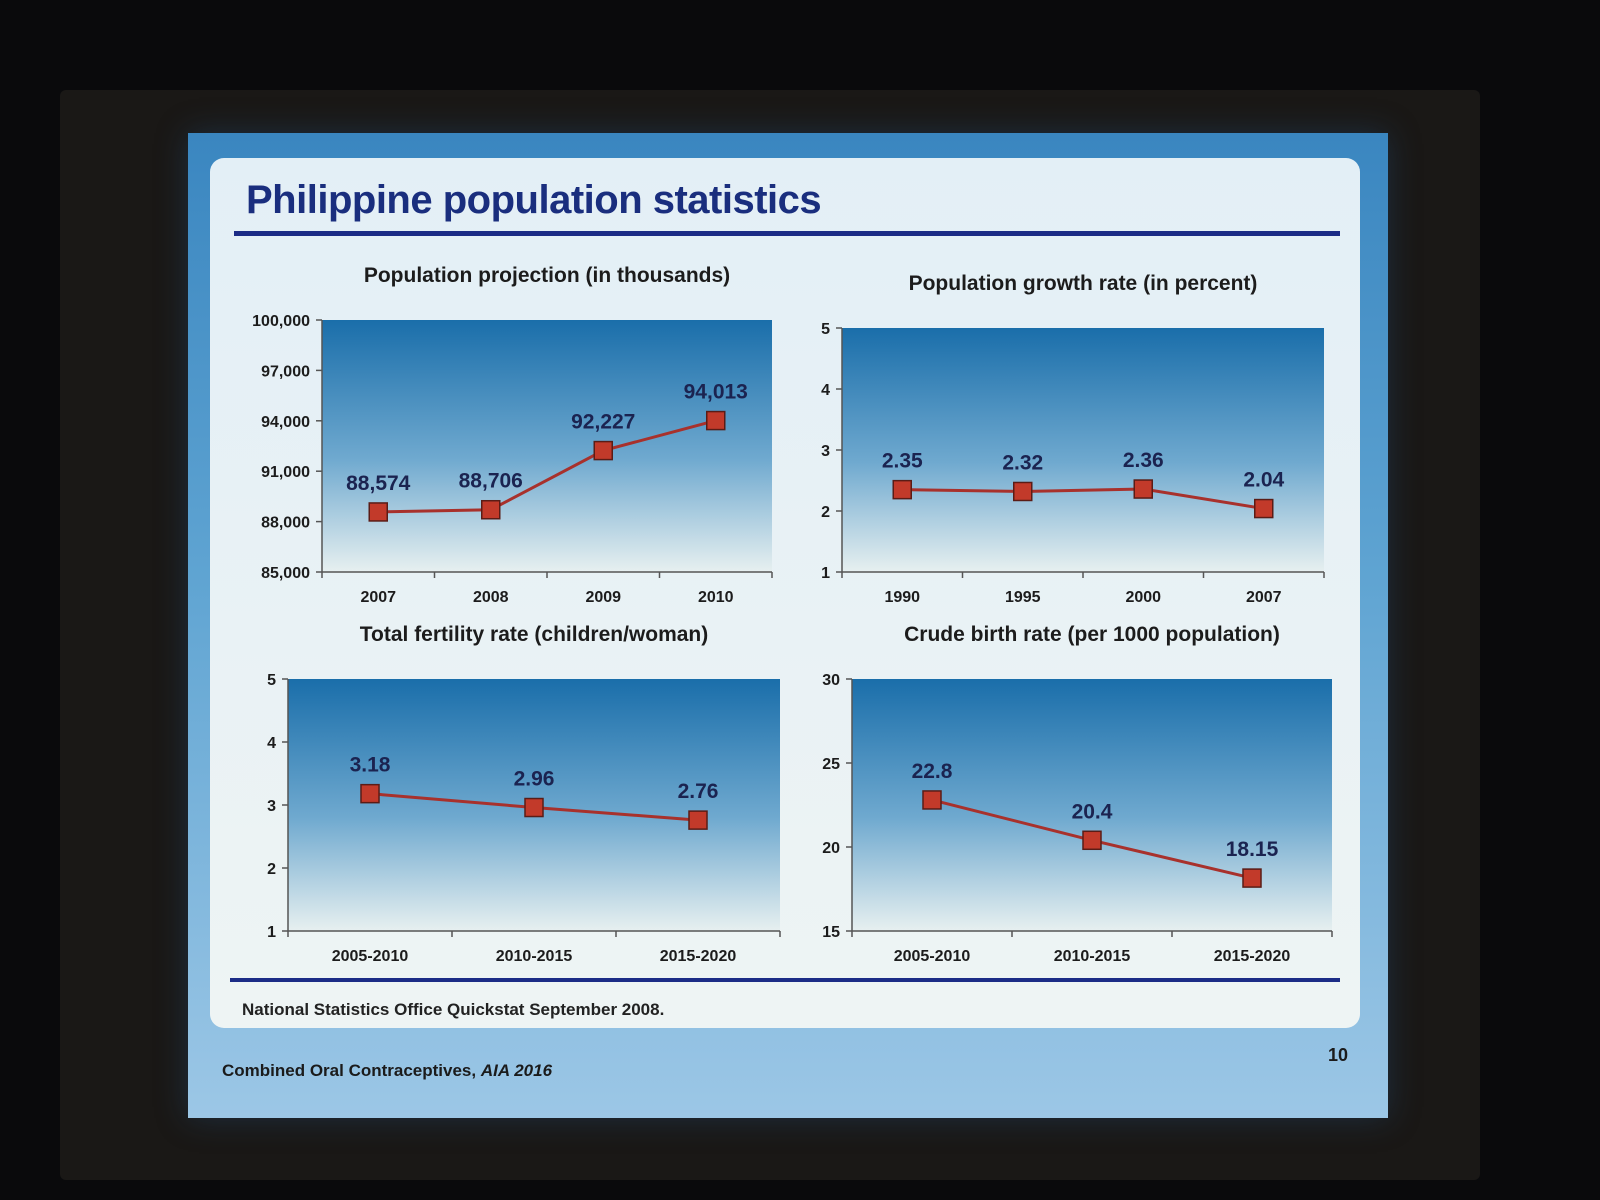 Image resolution: width=1600 pixels, height=1200 pixels. Describe the element at coordinates (785, 980) in the screenshot. I see `footer-rule` at that location.